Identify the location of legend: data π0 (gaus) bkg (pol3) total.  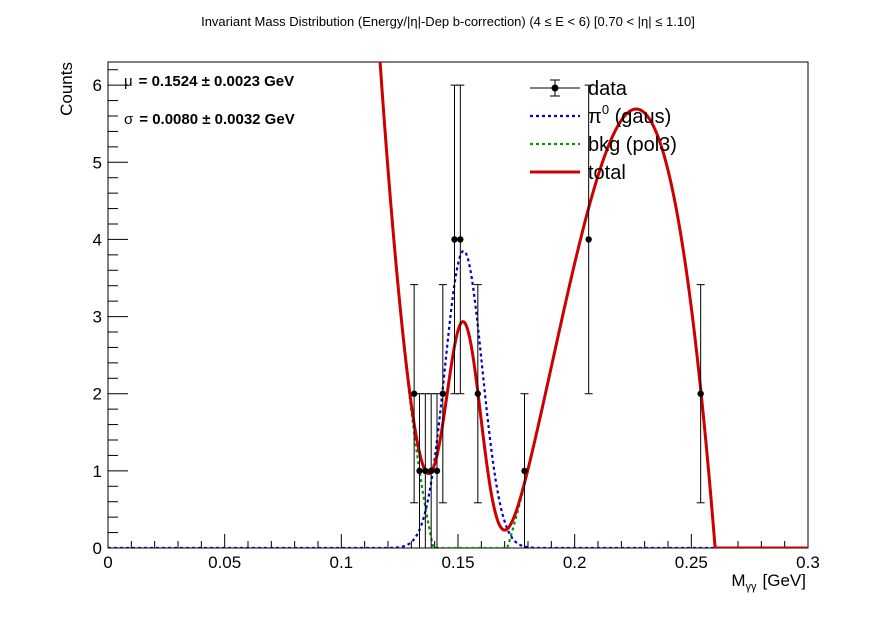
(603, 131).